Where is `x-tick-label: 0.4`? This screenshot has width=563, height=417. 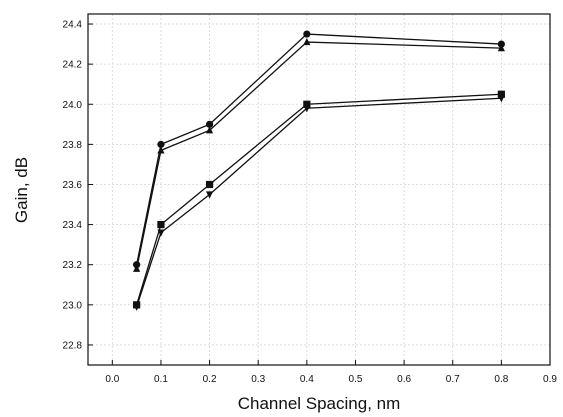 x-tick-label: 0.4 is located at coordinates (307, 379).